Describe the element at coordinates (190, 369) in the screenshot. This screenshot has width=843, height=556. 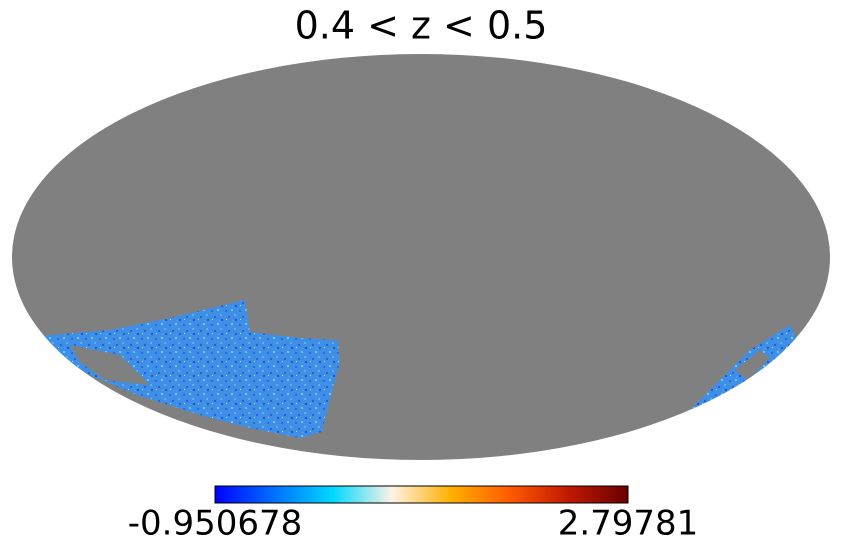
I see `footprint-south` at that location.